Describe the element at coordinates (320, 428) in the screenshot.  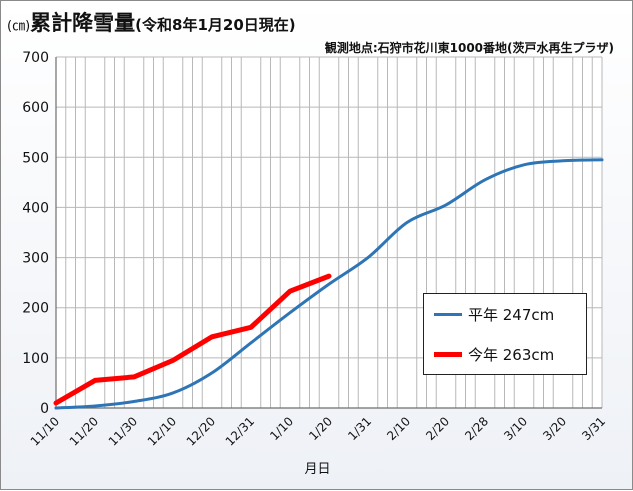
I see `x-tick-label: 1/20` at that location.